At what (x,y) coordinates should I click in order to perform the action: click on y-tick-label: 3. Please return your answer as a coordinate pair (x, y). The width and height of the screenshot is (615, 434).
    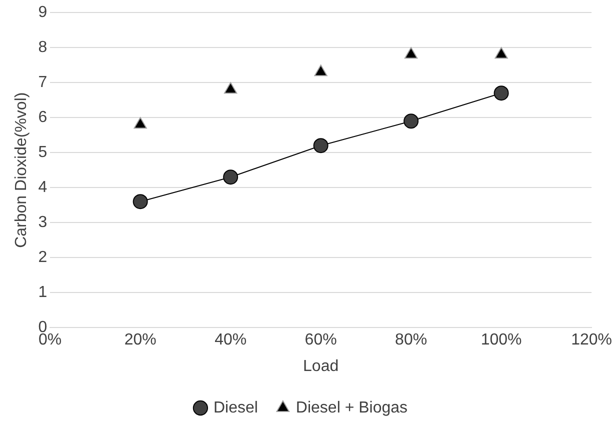
    Looking at the image, I should click on (43, 223).